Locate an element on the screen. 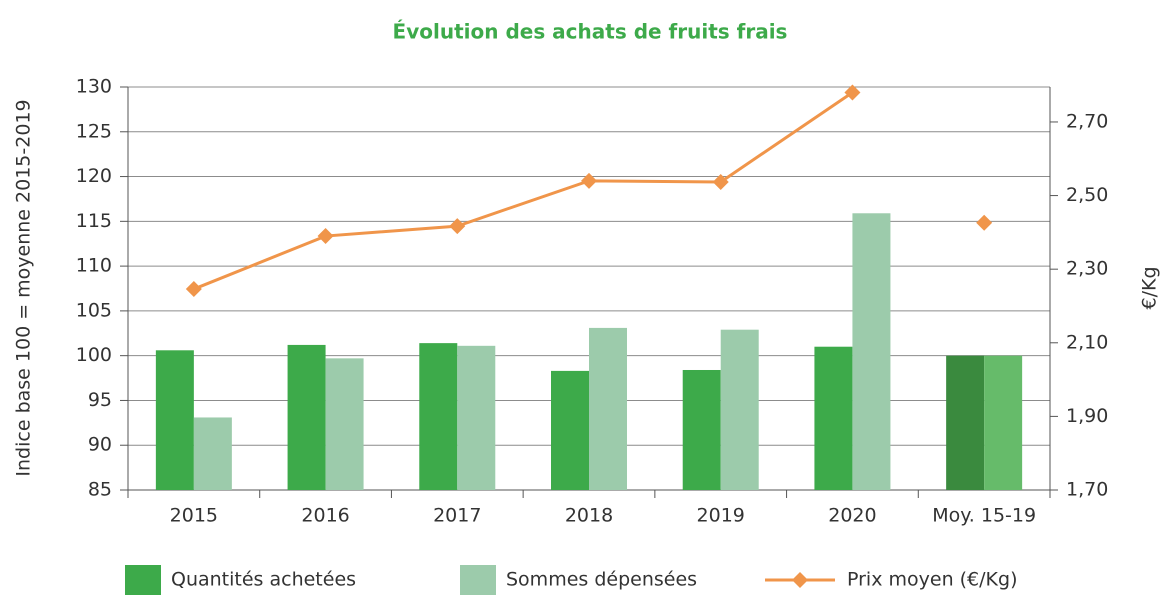 Image resolution: width=1167 pixels, height=597 pixels. x-tick-label: 2020 is located at coordinates (852, 516).